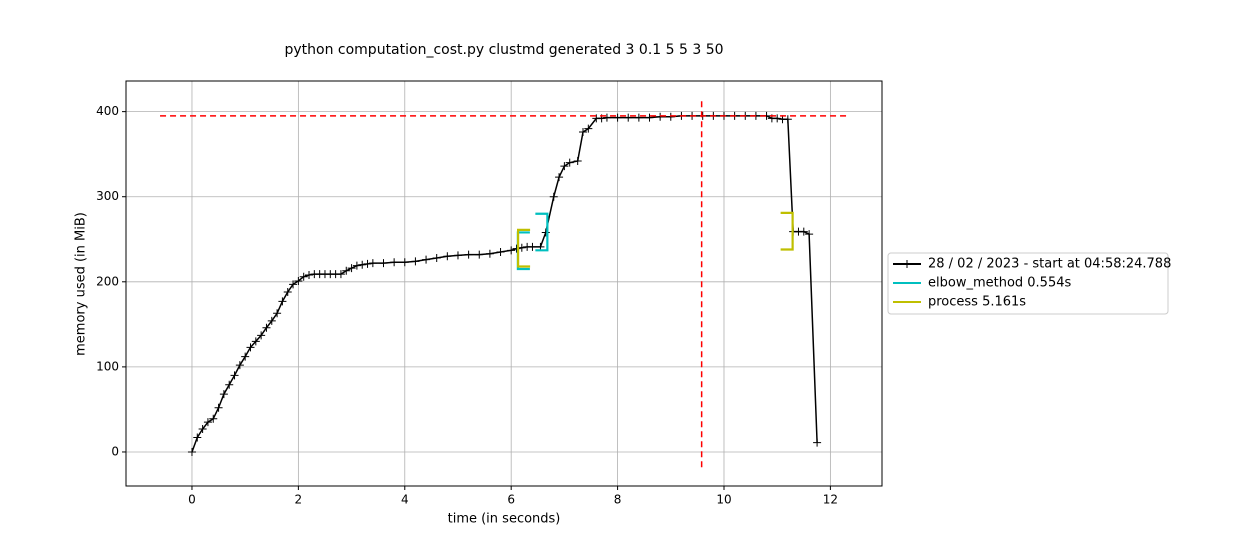 This screenshot has height=540, width=1260. What do you see at coordinates (107, 281) in the screenshot?
I see `y-tick-label: 200` at bounding box center [107, 281].